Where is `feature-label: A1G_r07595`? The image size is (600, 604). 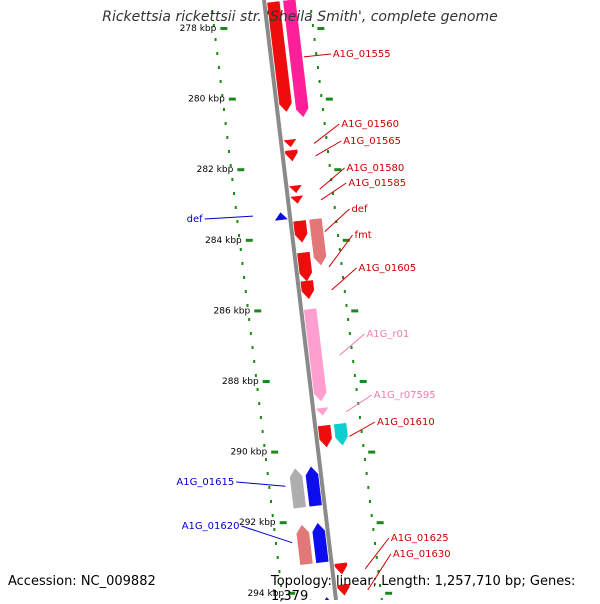
feature-label: A1G_r07595 is located at coordinates (405, 395).